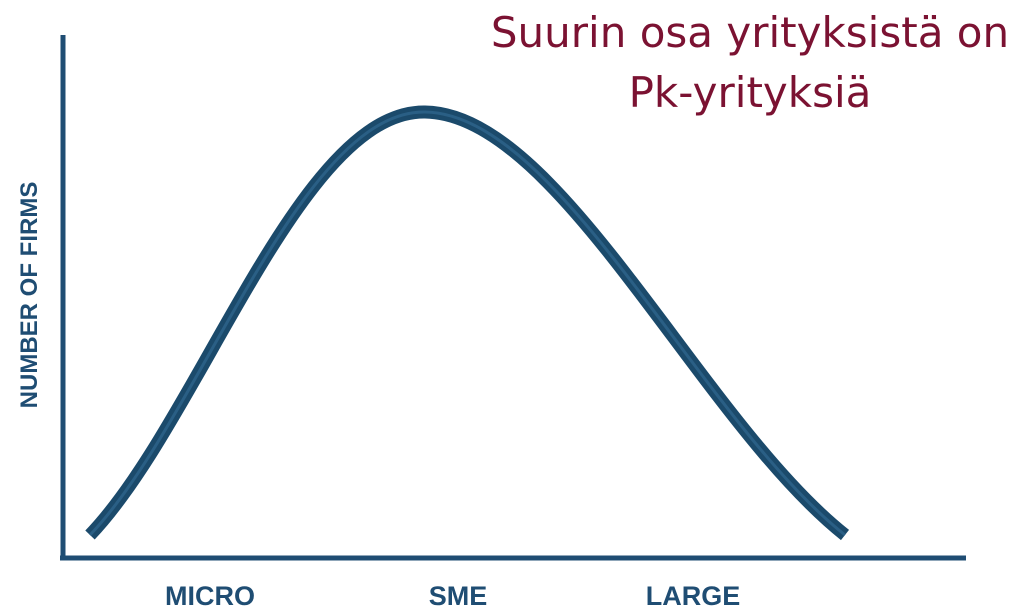 The width and height of the screenshot is (1017, 610). Describe the element at coordinates (750, 92) in the screenshot. I see `title-line: Pk-yrityksiä` at that location.